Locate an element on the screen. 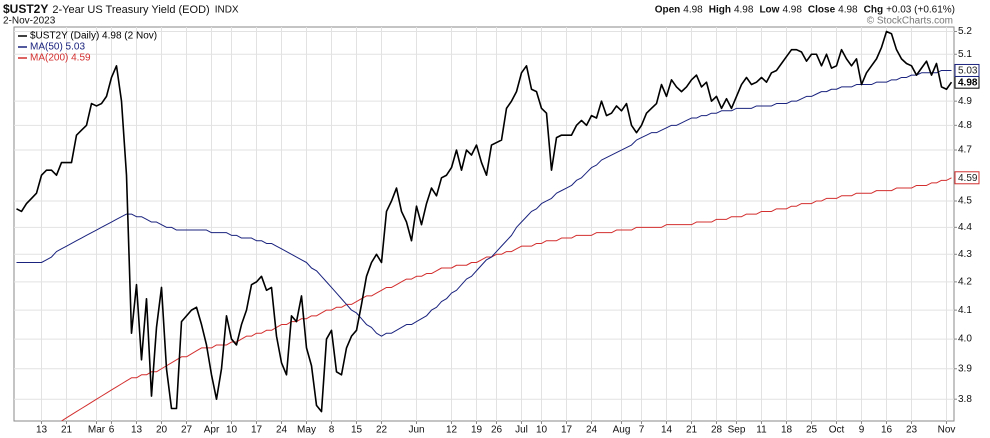  y-tick-label: 4.2 is located at coordinates (965, 282).